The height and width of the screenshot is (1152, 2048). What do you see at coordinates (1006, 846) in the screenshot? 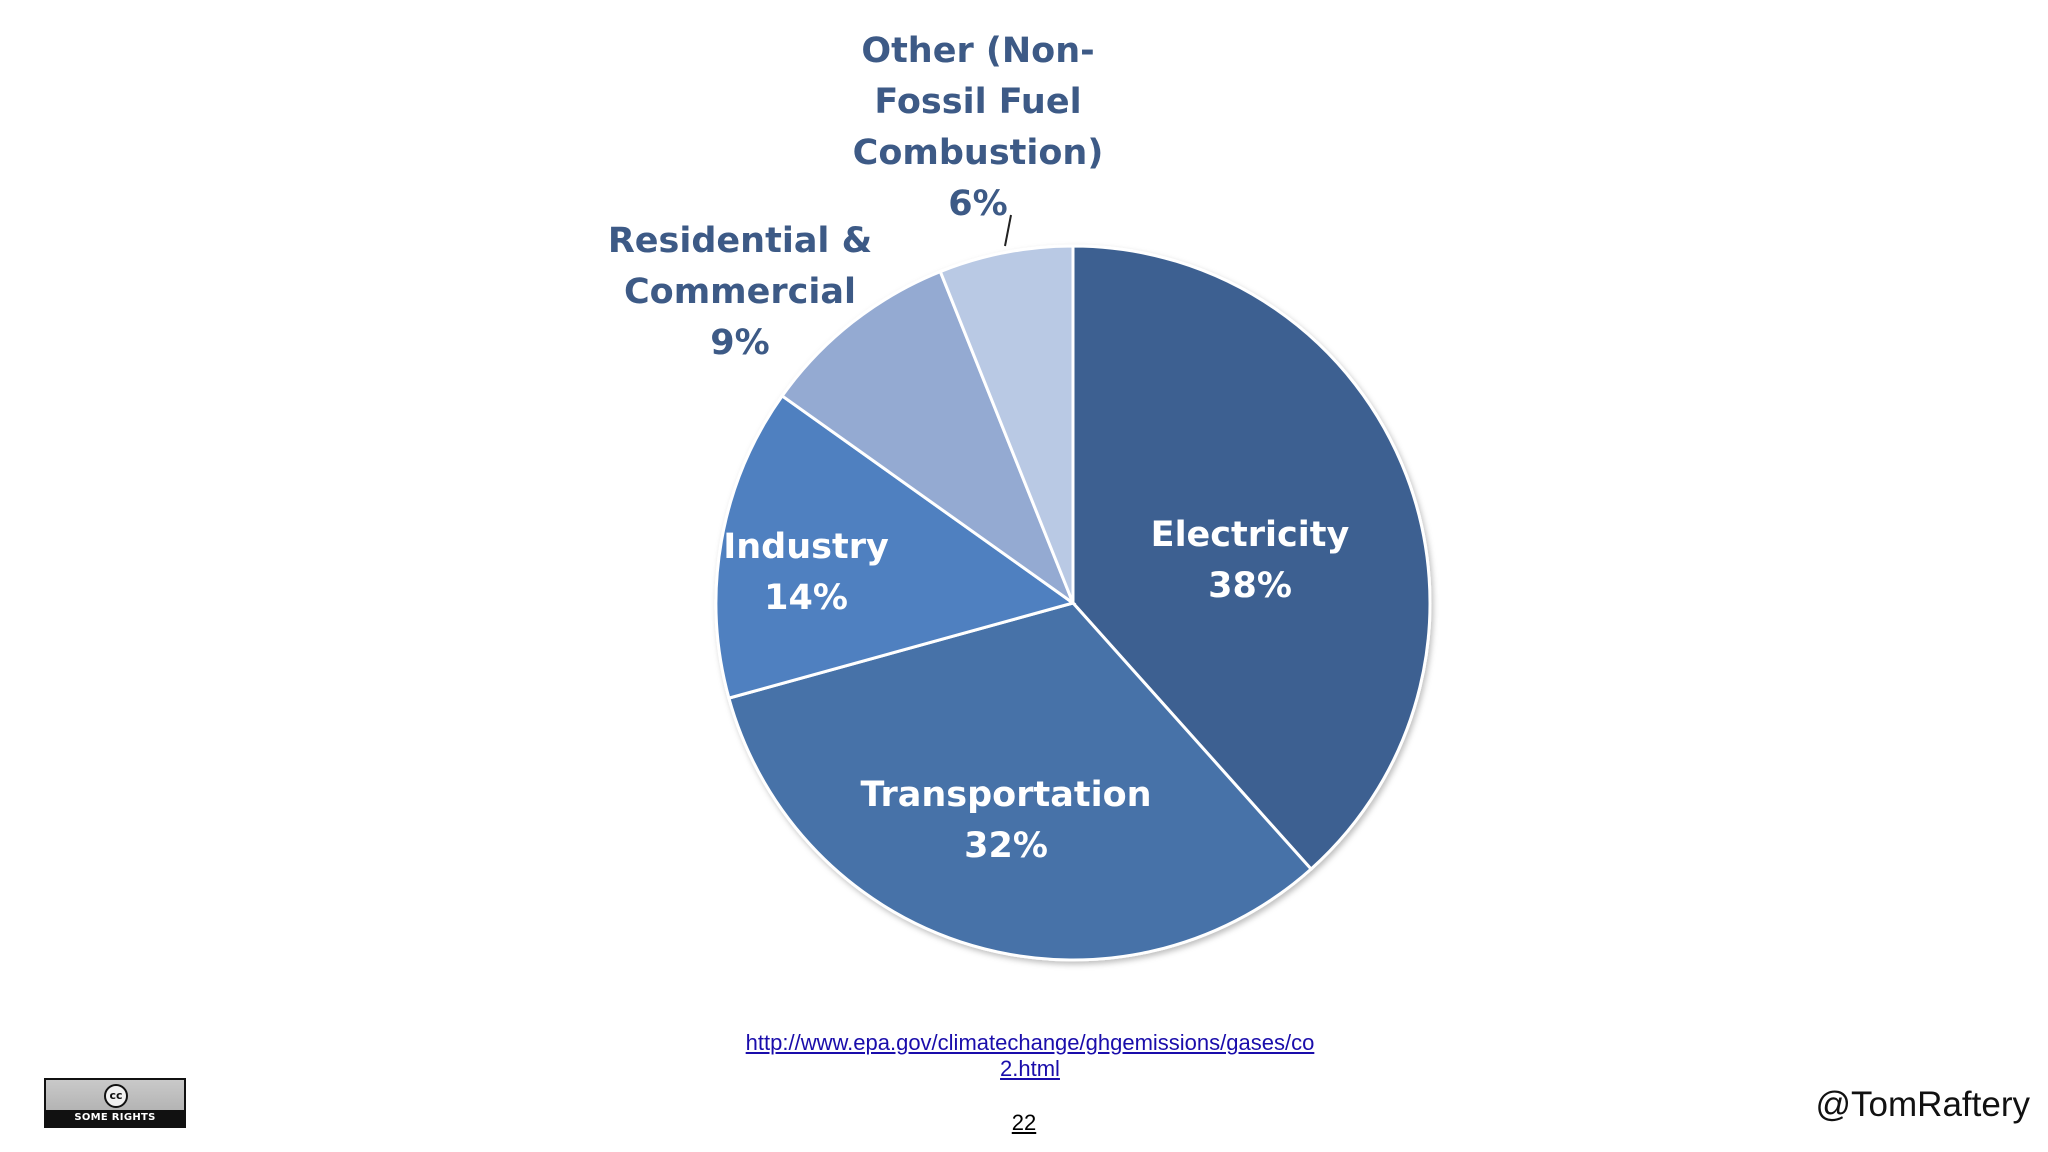
I see `slice-value-label: 32%` at bounding box center [1006, 846].